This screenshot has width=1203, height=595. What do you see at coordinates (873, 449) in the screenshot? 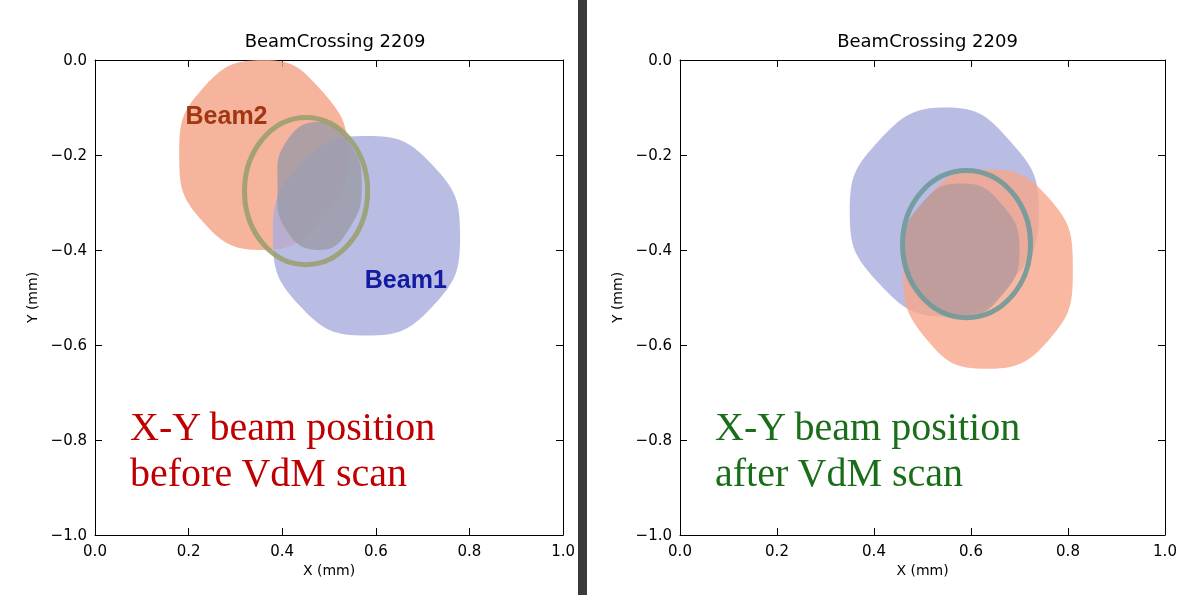
I see `annotation: X-Y beam position after VdM scan` at bounding box center [873, 449].